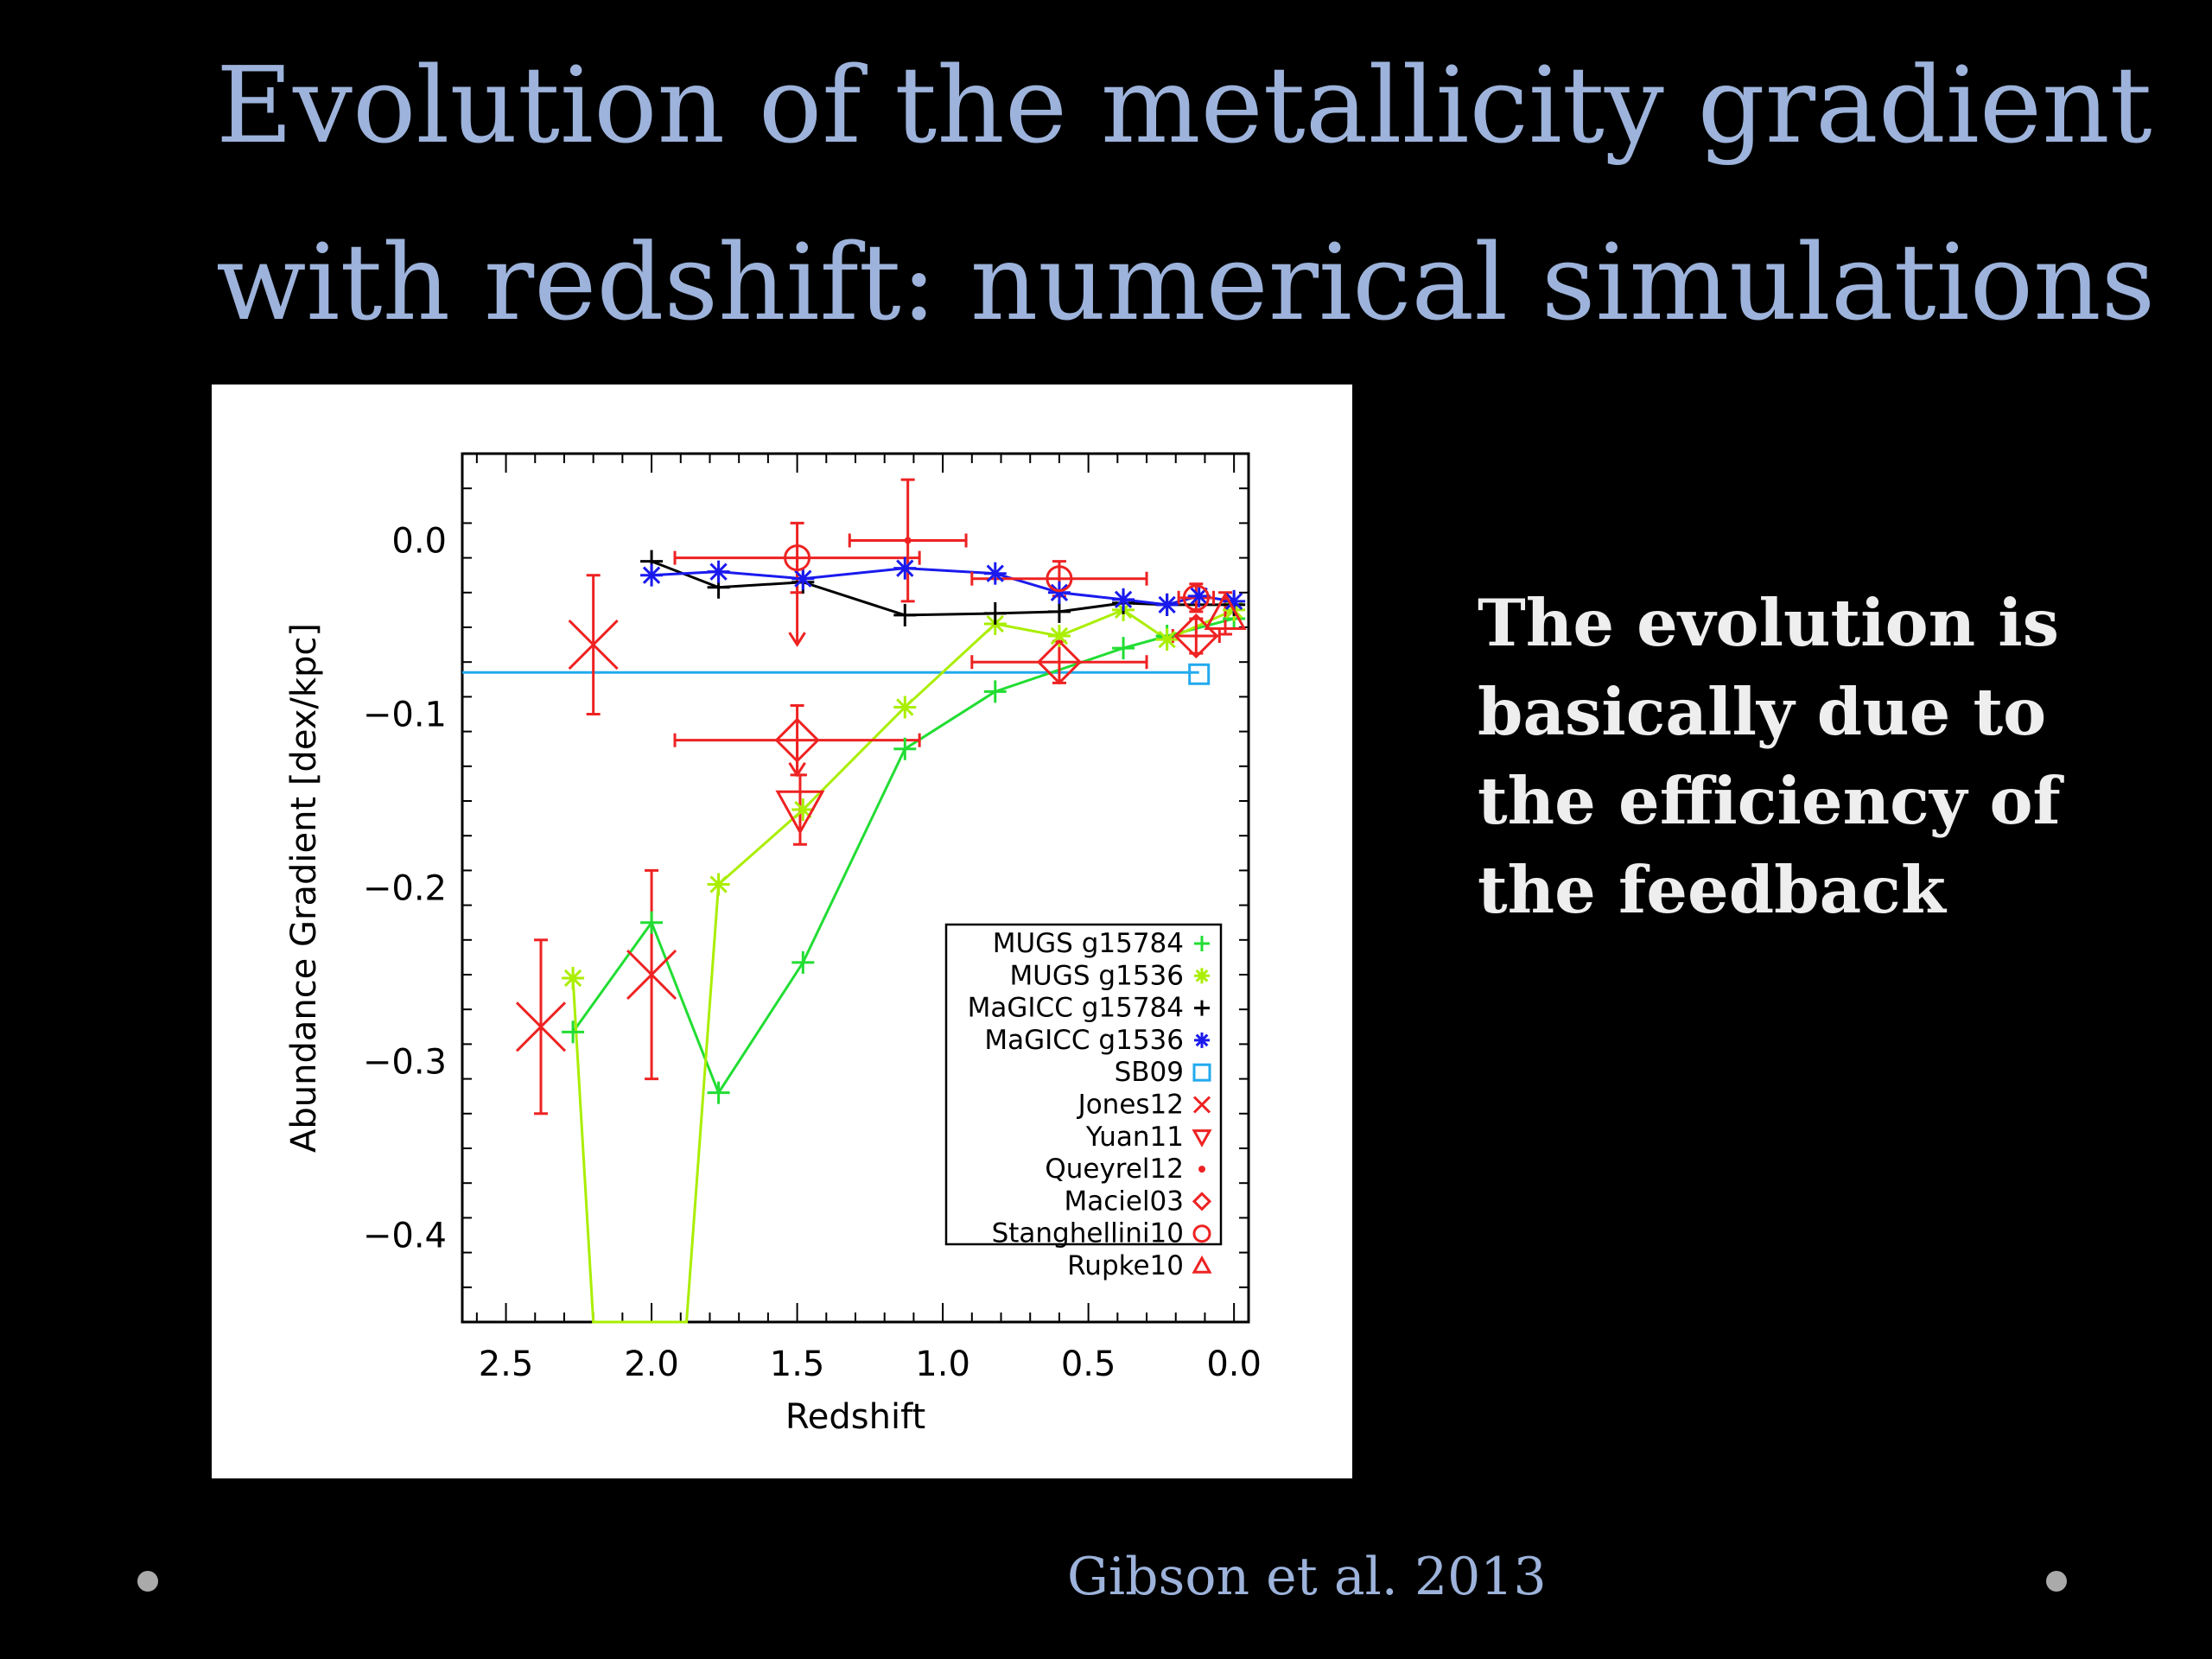 The width and height of the screenshot is (2212, 1659). I want to click on y-axis-label: Abundance Gradient [dex/kpc], so click(304, 888).